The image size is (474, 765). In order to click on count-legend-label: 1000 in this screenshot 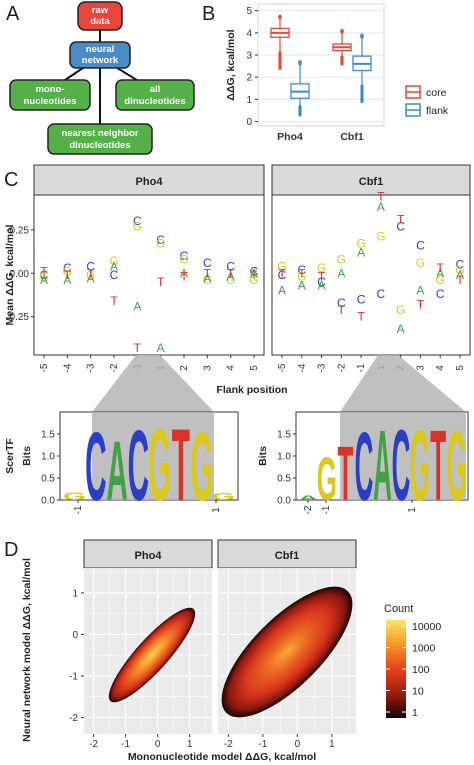, I will do `click(424, 649)`.